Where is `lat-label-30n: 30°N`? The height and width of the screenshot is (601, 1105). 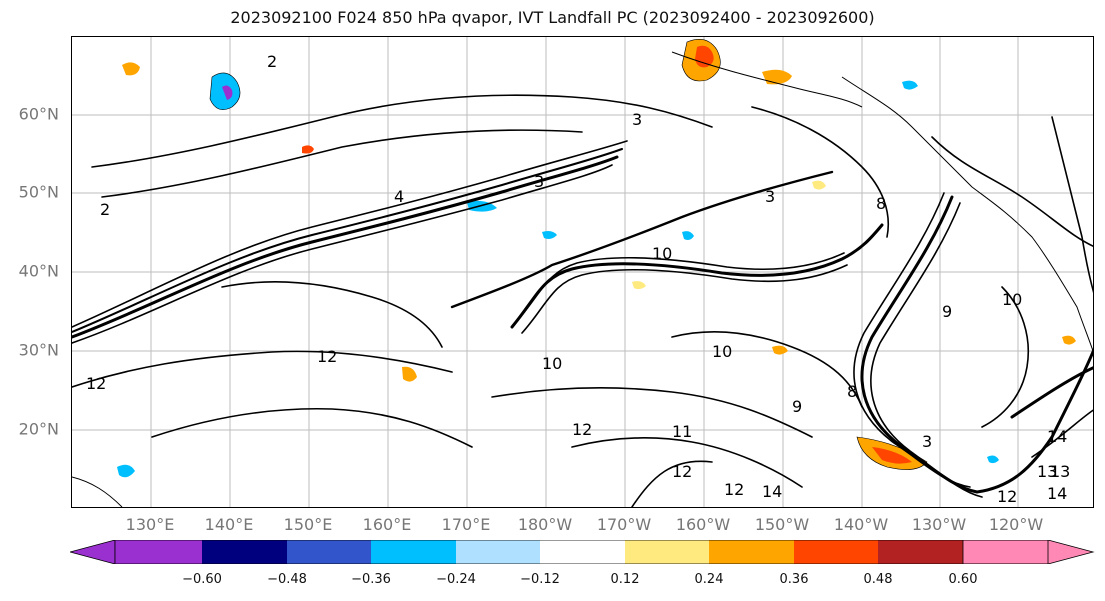
lat-label-30n: 30°N is located at coordinates (38, 350).